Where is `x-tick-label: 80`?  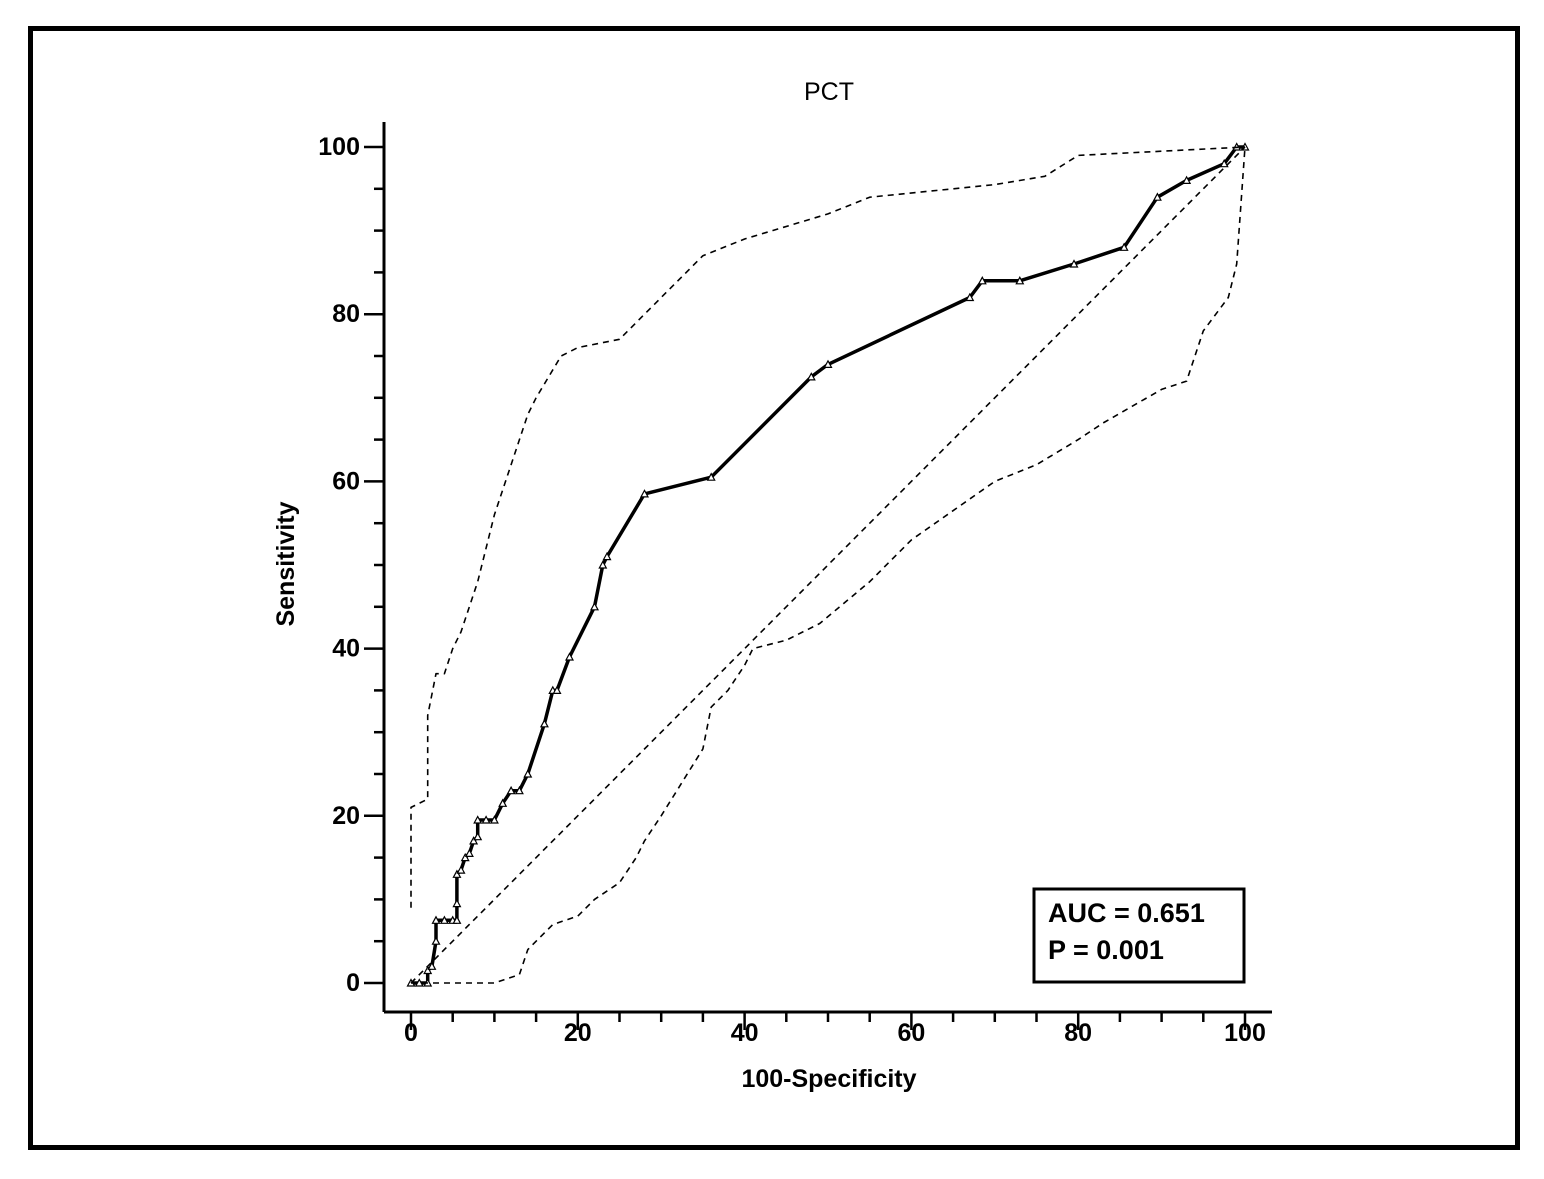 x-tick-label: 80 is located at coordinates (1078, 1033).